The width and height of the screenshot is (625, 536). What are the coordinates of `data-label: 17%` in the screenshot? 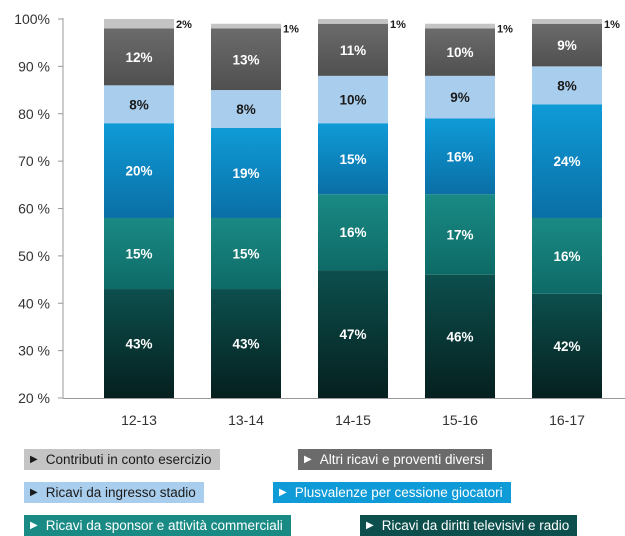 It's located at (459, 235).